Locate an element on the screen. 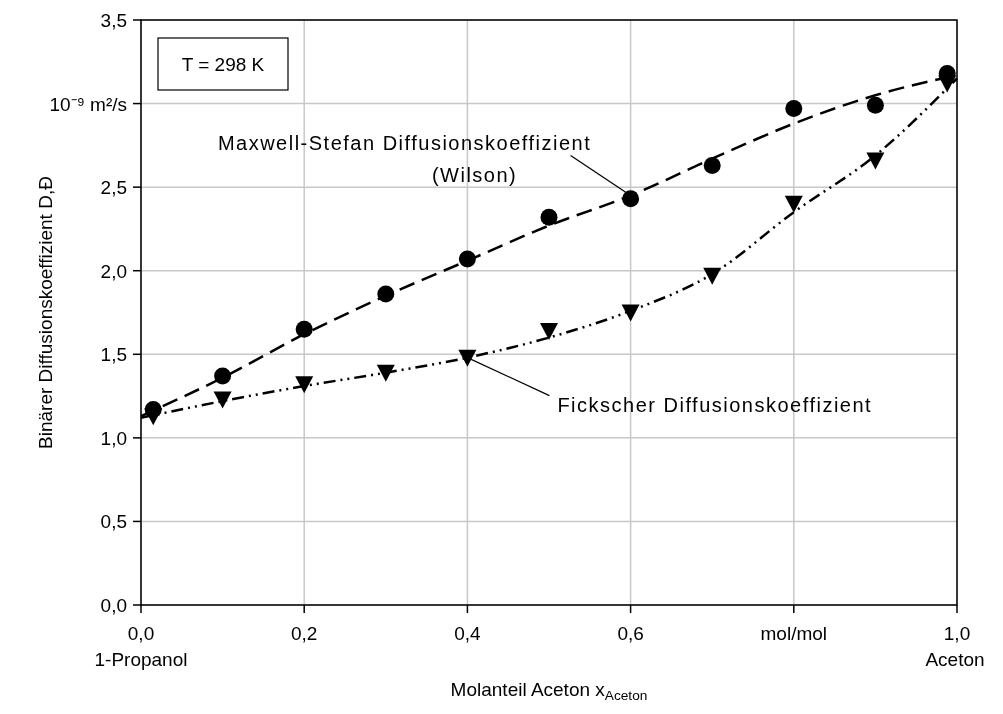  y-tick-label: 0,5 is located at coordinates (113, 522).